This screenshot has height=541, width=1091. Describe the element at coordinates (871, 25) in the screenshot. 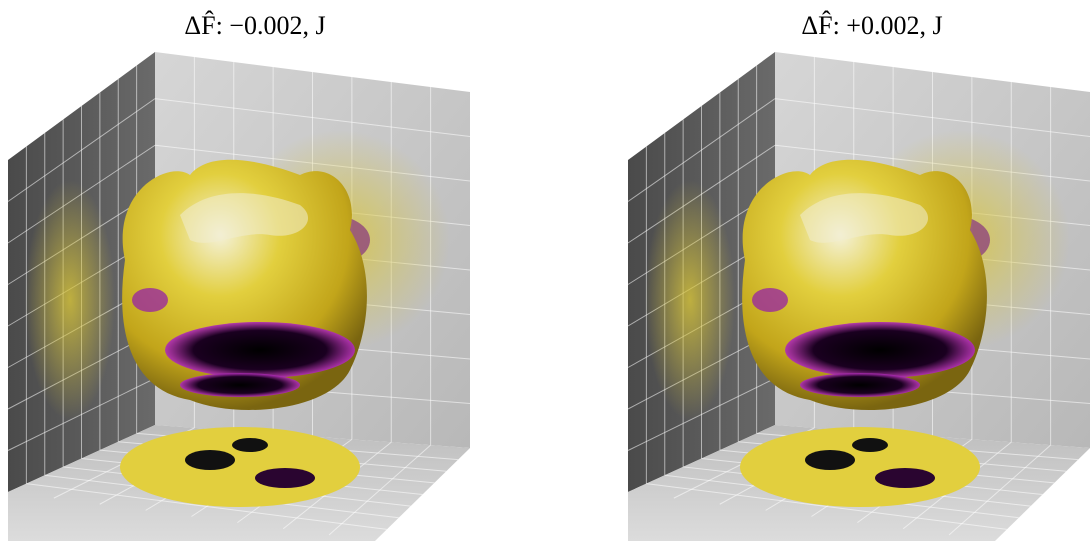

I see `panel-title: ΔF̂: +0.002, J` at that location.